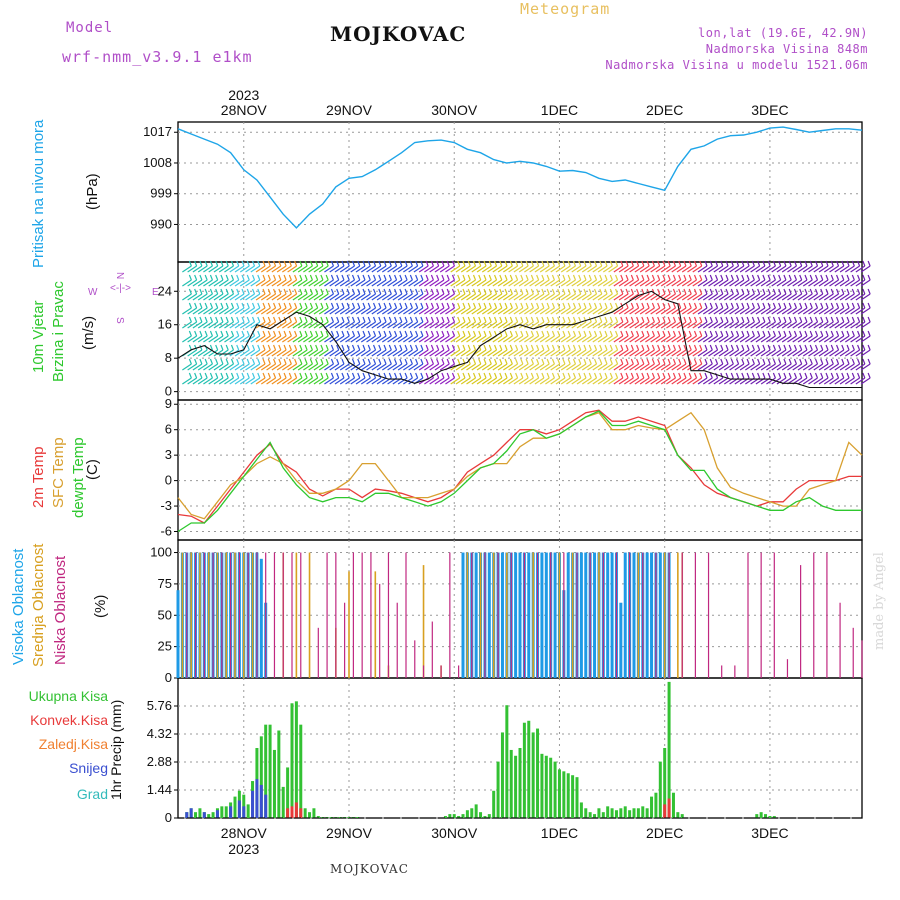 Image resolution: width=900 pixels, height=900 pixels. I want to click on panel-frame, so click(520, 470).